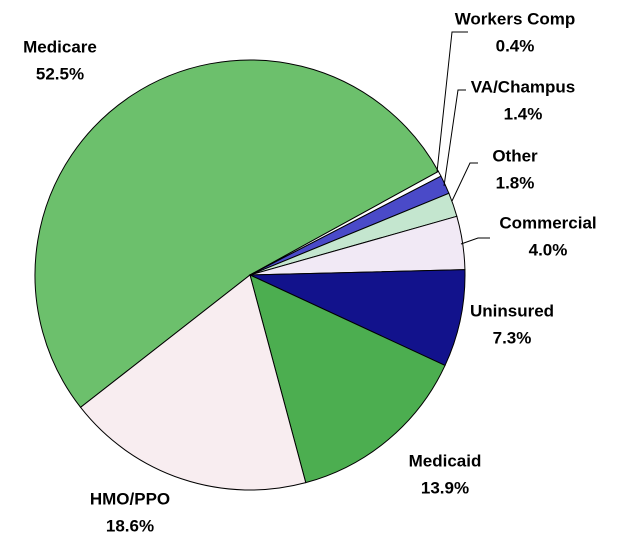 The image size is (635, 545). Describe the element at coordinates (130, 498) in the screenshot. I see `slice-label: HMO/PPO` at that location.